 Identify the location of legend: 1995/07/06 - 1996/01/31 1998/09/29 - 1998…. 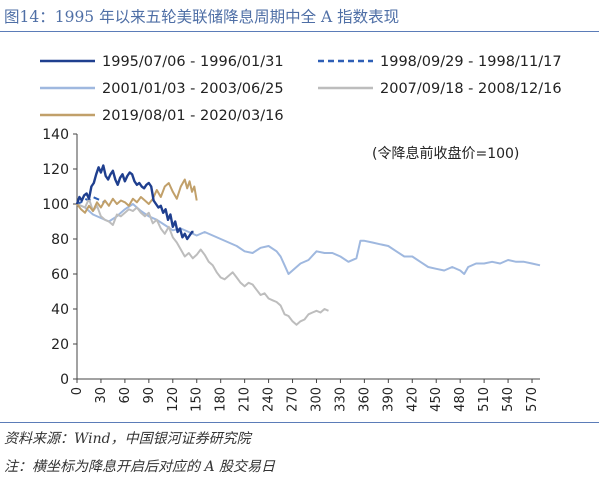
(301, 89).